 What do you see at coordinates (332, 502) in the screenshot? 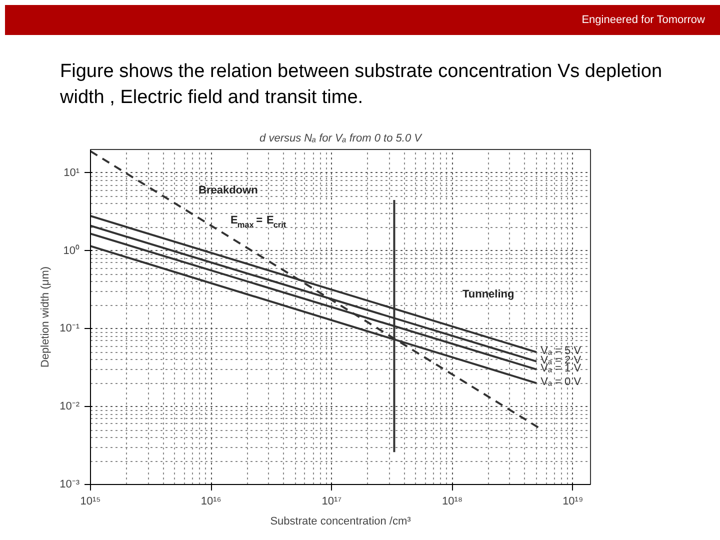
I see `x-tick-label: 10¹⁷` at bounding box center [332, 502].